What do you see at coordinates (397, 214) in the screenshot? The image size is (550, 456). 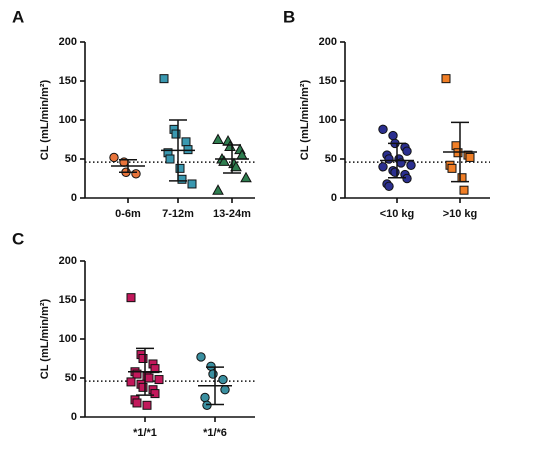 I see `x-tick-label: <10 kg` at bounding box center [397, 214].